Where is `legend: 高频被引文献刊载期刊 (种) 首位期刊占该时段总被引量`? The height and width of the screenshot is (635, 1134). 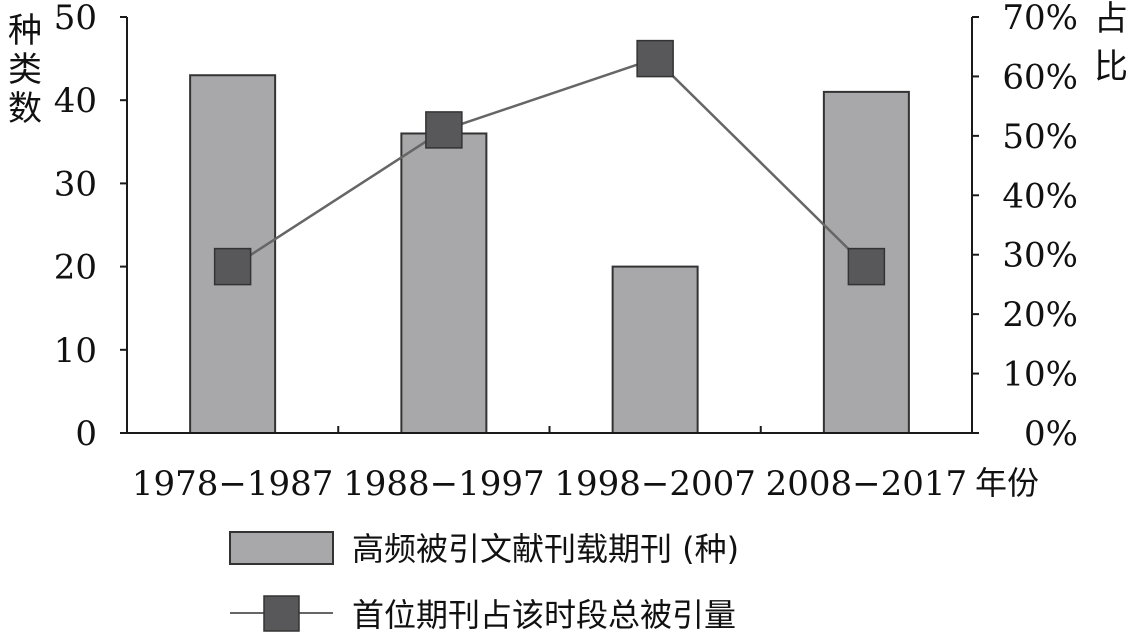
legend: 高频被引文献刊载期刊 (种) 首位期刊占该时段总被引量 is located at coordinates (484, 582).